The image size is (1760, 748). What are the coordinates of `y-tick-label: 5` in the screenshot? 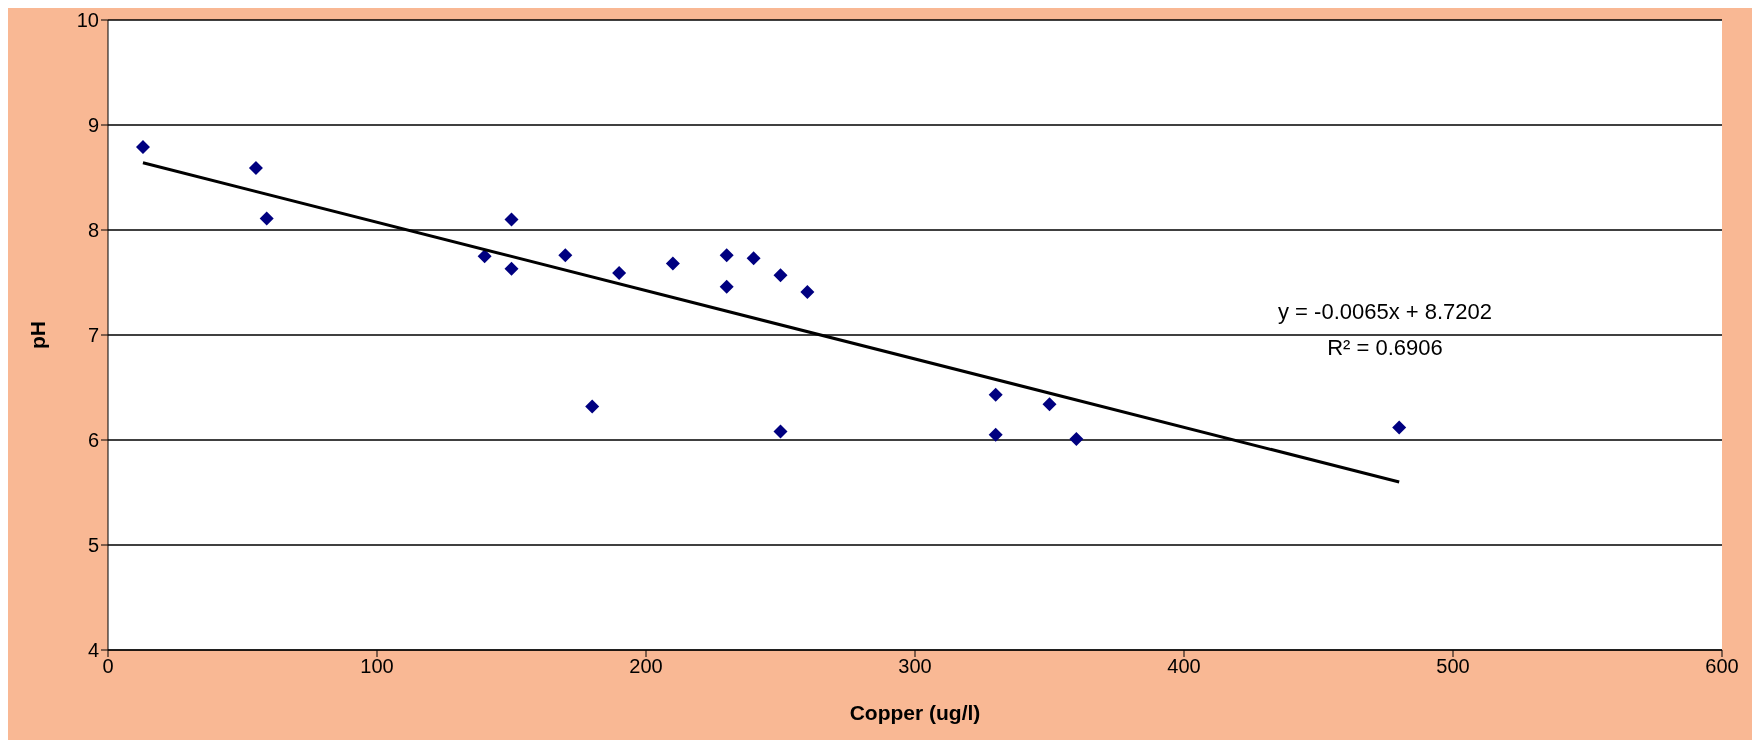 It's located at (93, 545).